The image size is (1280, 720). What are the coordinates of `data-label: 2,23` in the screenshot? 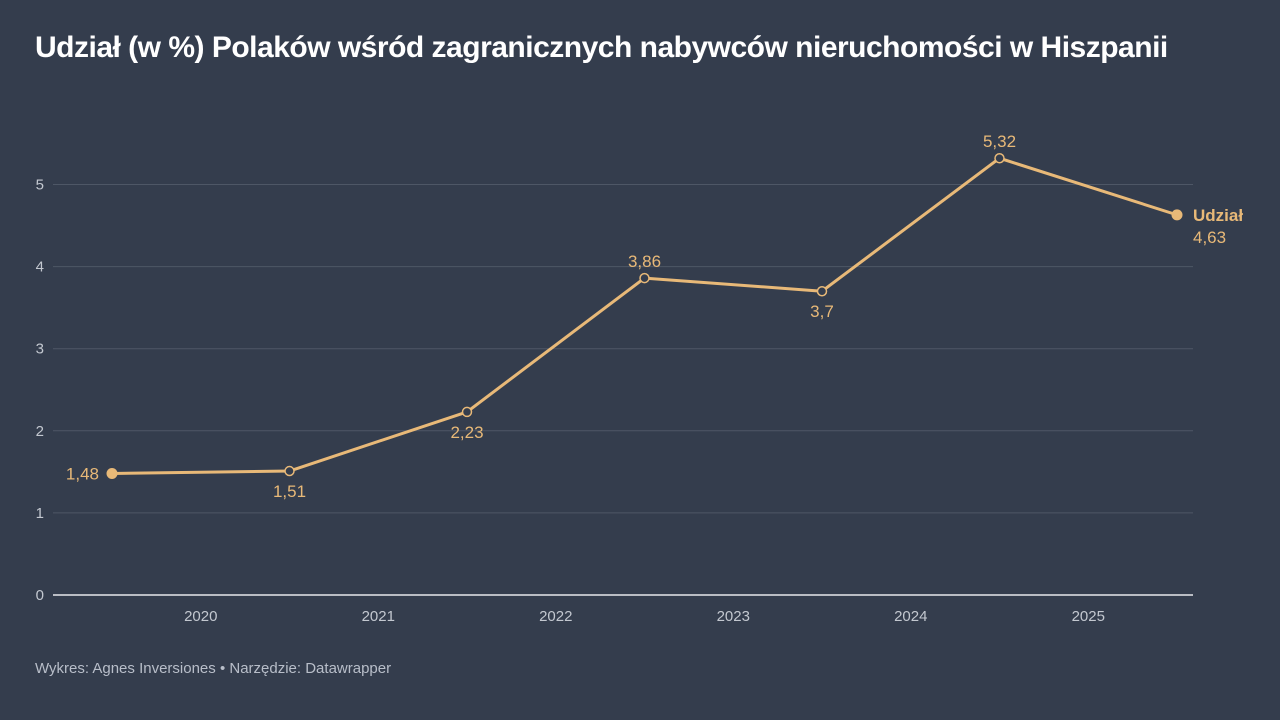 It's located at (466, 432).